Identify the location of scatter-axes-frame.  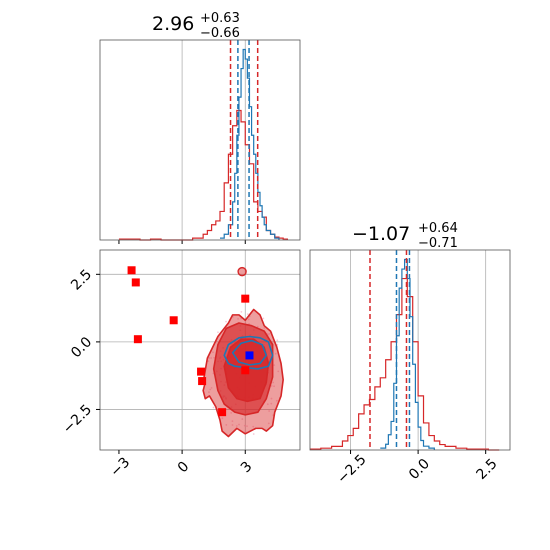
(200, 350).